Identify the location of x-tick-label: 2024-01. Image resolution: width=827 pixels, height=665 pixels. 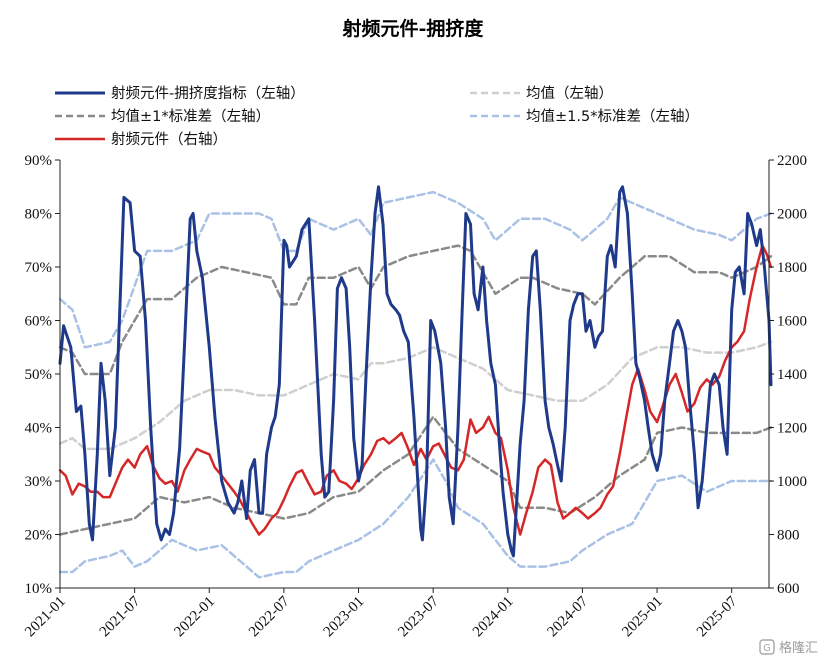
(493, 617).